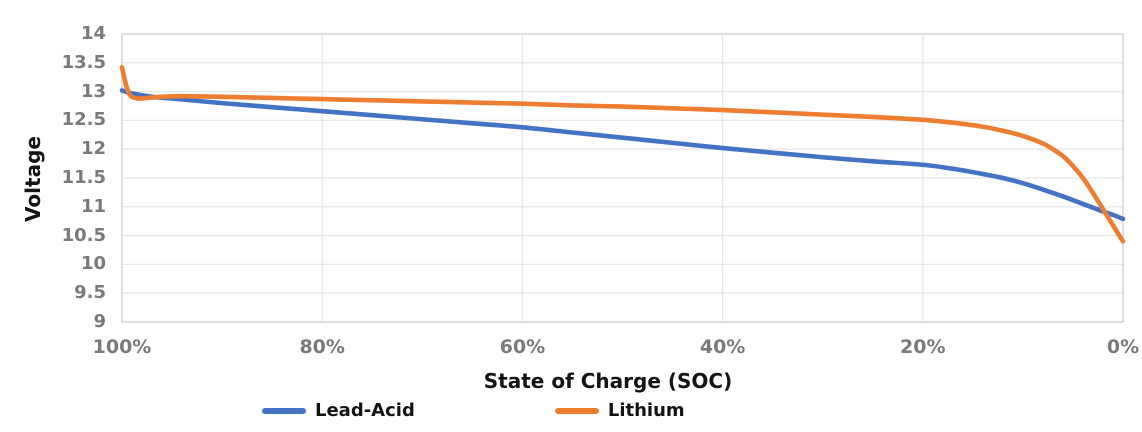  What do you see at coordinates (473, 411) in the screenshot?
I see `legend: Lead-Acid Lithium` at bounding box center [473, 411].